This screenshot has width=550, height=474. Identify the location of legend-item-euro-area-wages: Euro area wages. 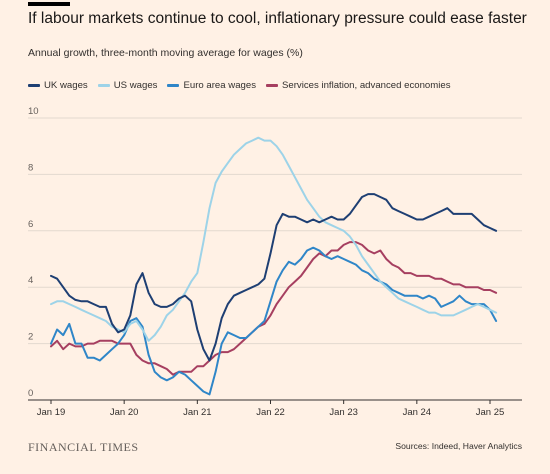
(211, 85).